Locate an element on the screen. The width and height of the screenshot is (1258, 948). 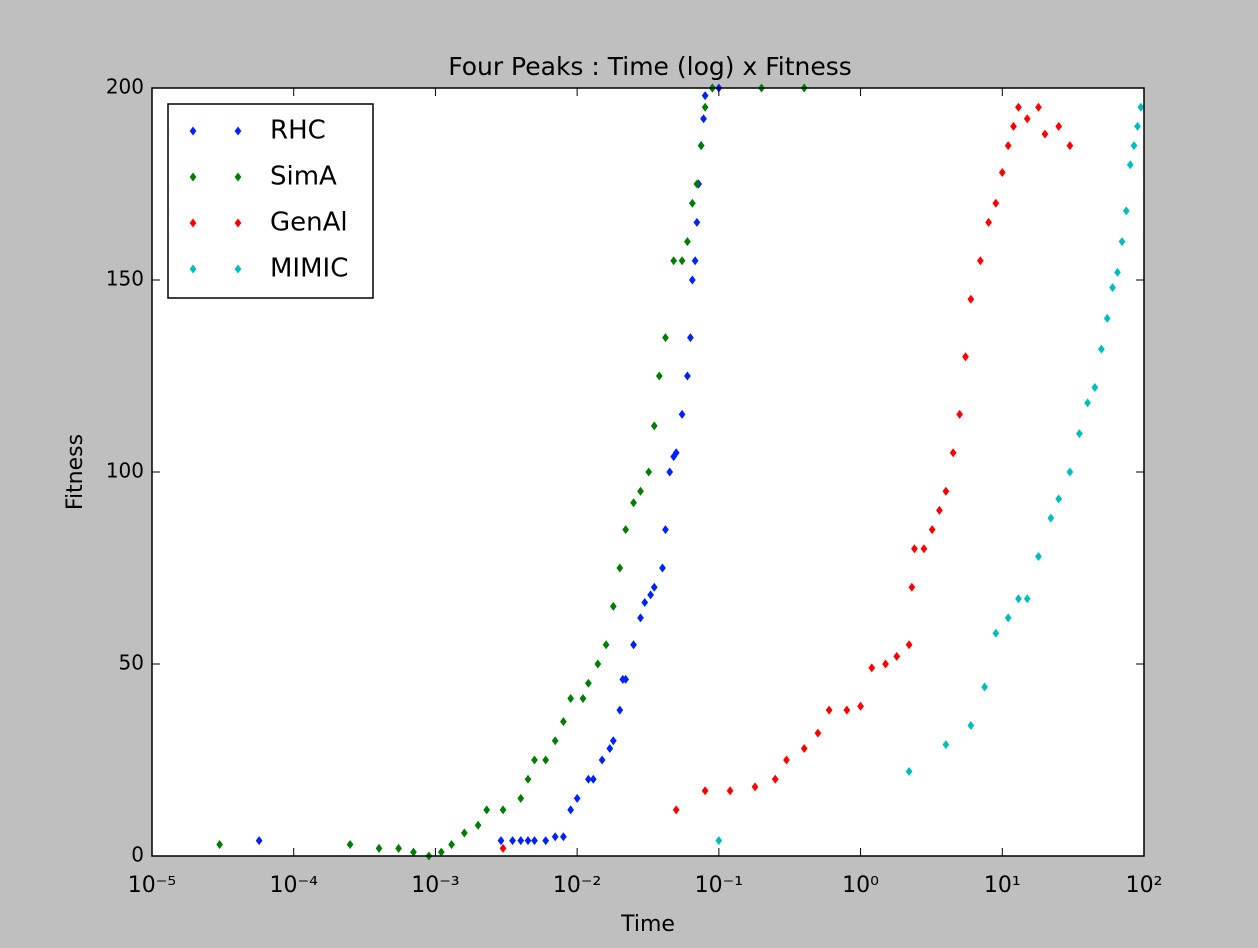
legend-label: SimA is located at coordinates (303, 177).